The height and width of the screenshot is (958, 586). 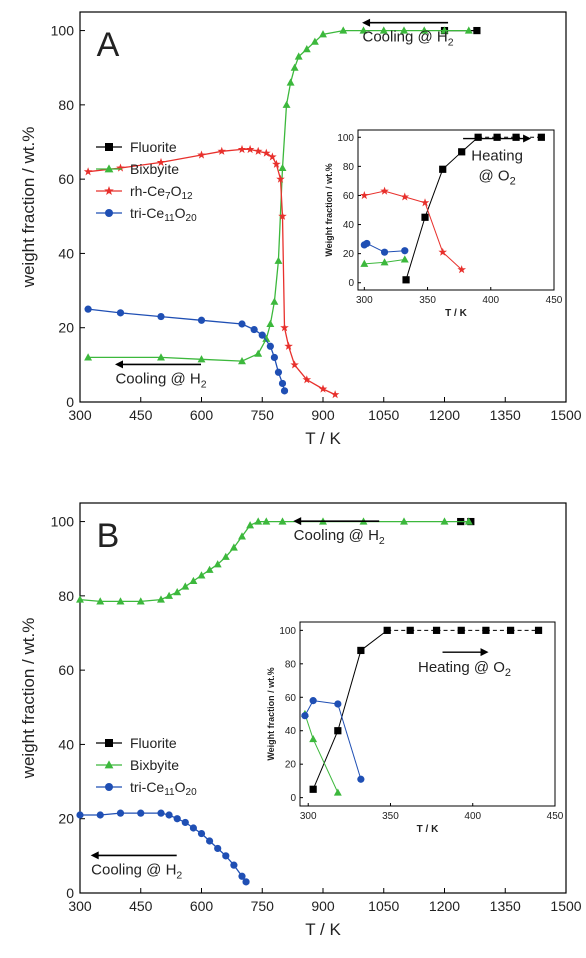 I want to click on panel-a-cooling-annotation-1-arrow-head, so click(x=366, y=22).